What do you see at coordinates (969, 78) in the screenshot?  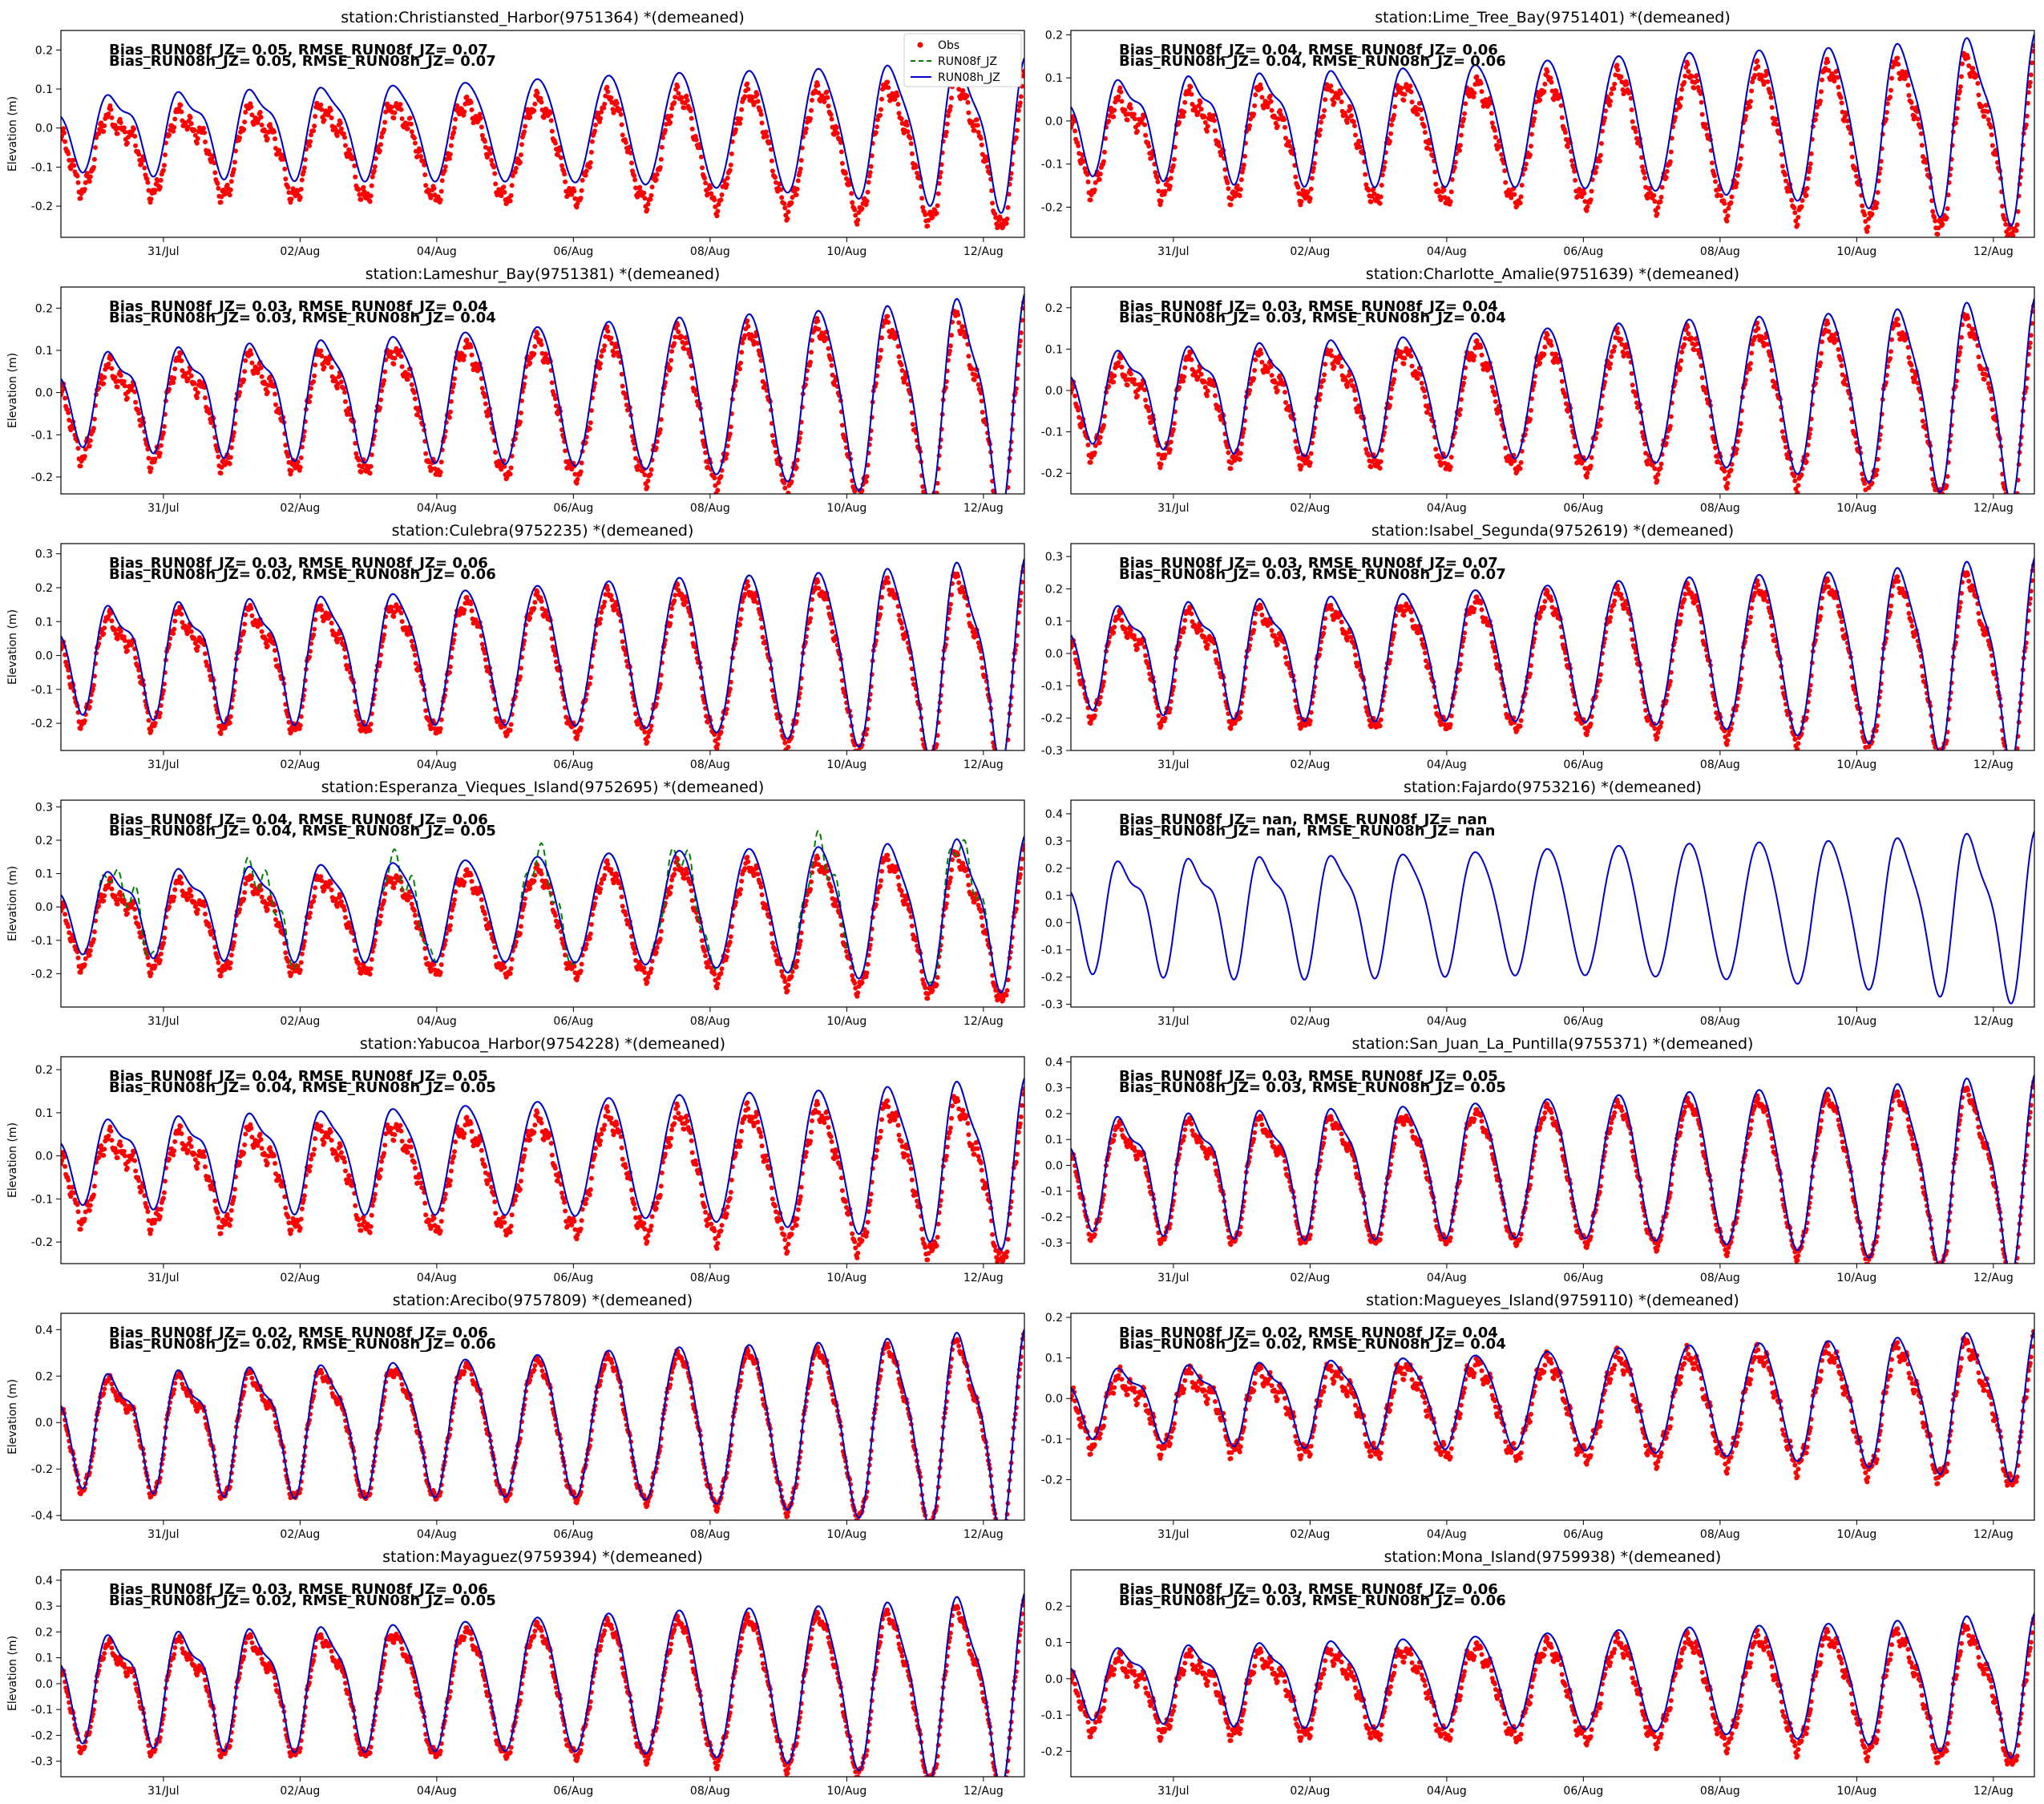 I see `legend-item-label: RUN08h_JZ` at bounding box center [969, 78].